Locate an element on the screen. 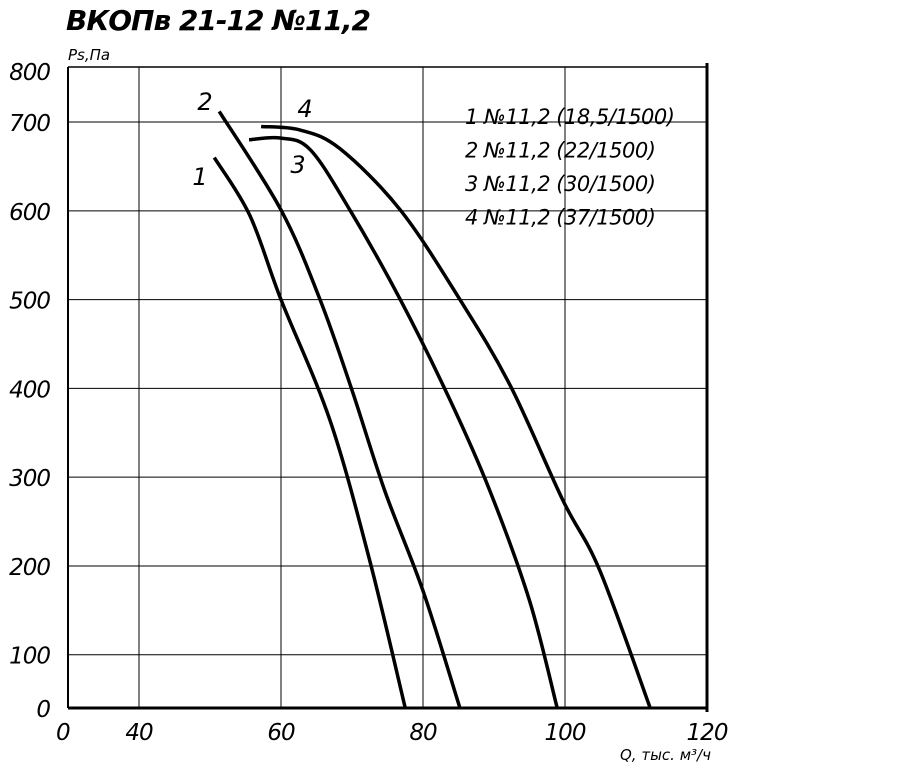 This screenshot has width=915, height=766. legend-entry: 1 №11,2 (18,5/1500) is located at coordinates (569, 117).